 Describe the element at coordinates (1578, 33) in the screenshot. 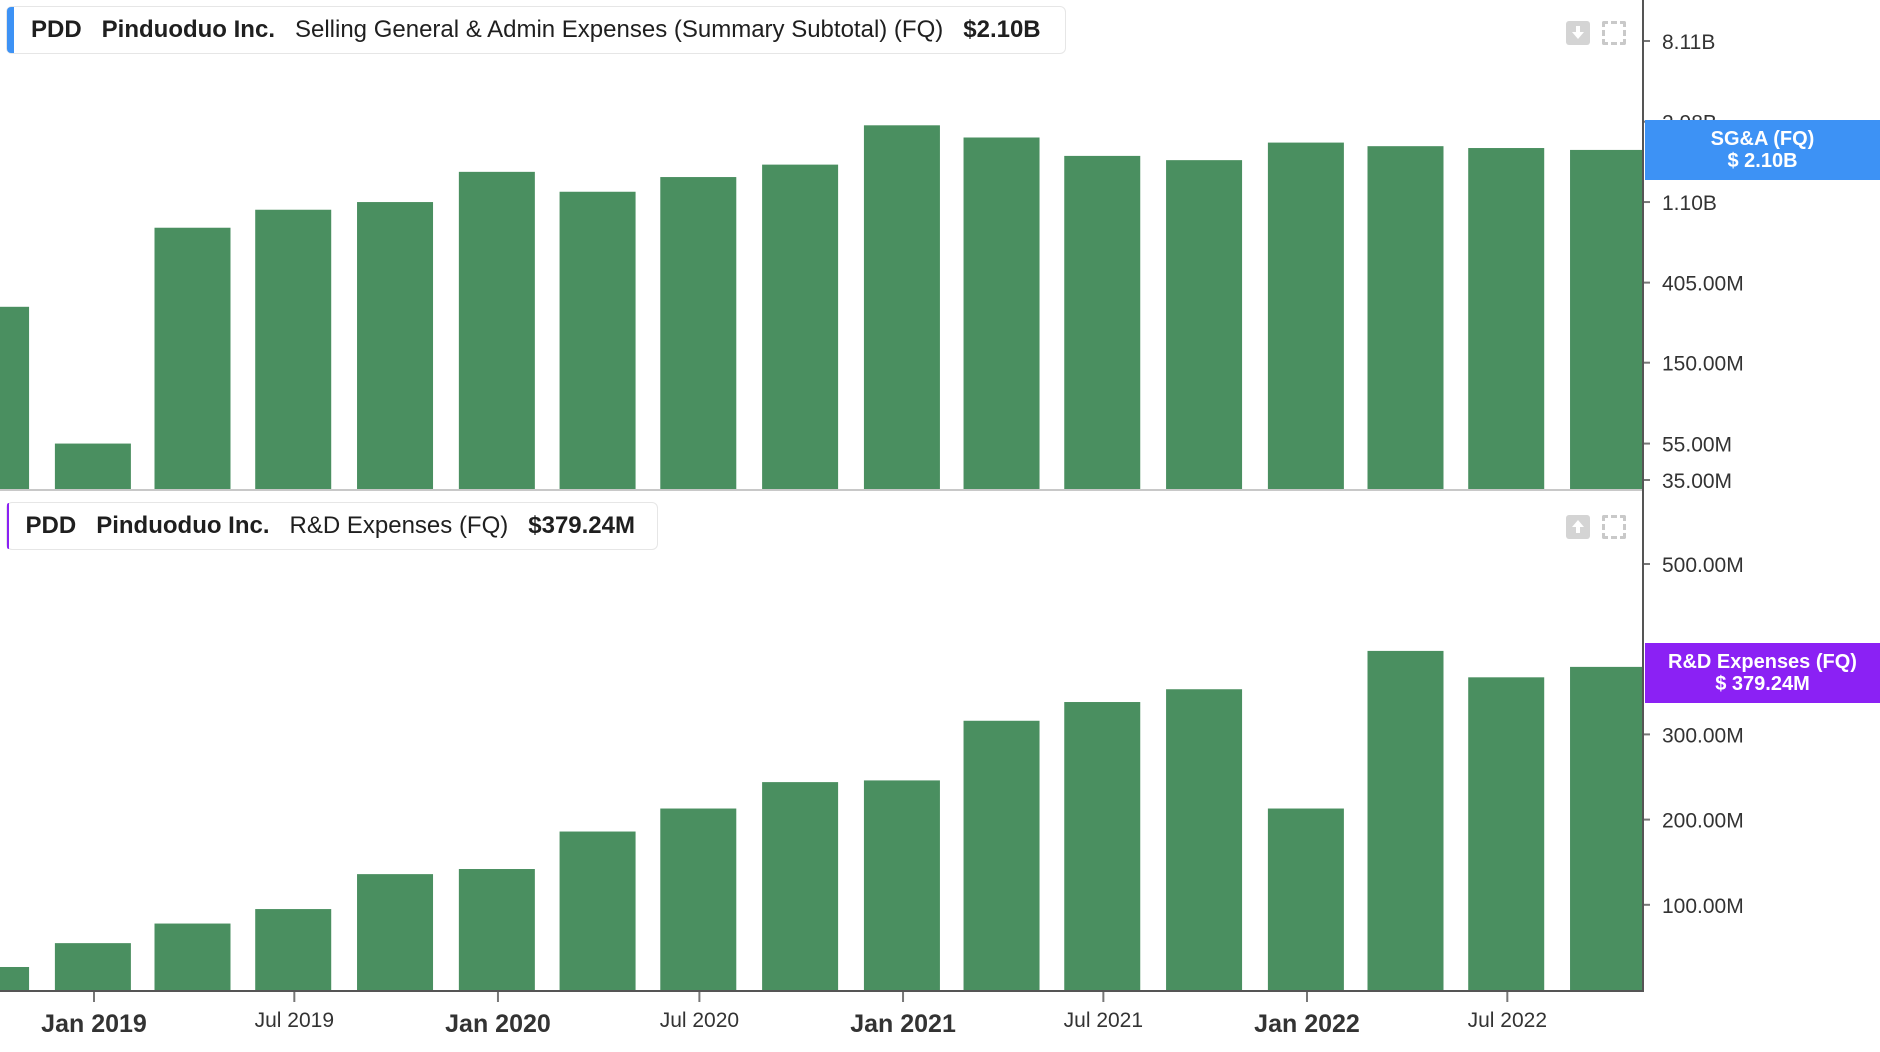

I see `download-arrow-icon` at that location.